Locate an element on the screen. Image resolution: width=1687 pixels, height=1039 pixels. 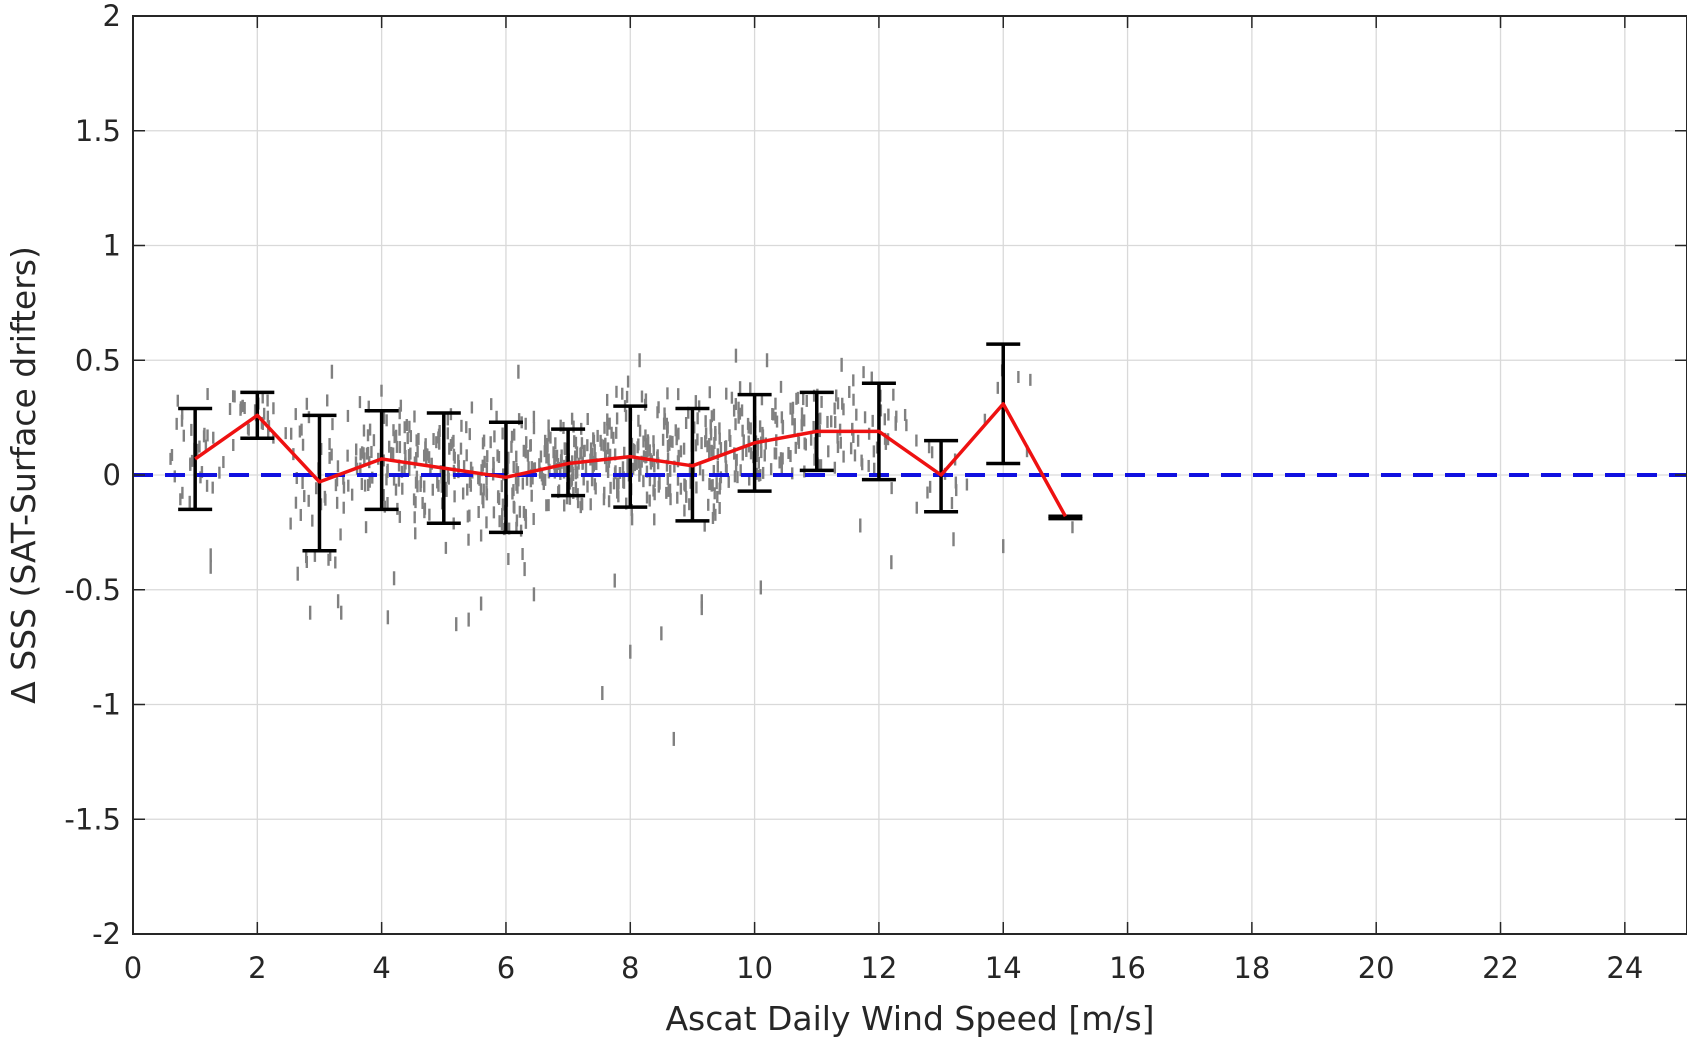
y-tick-label: -0.5 is located at coordinates (92, 590).